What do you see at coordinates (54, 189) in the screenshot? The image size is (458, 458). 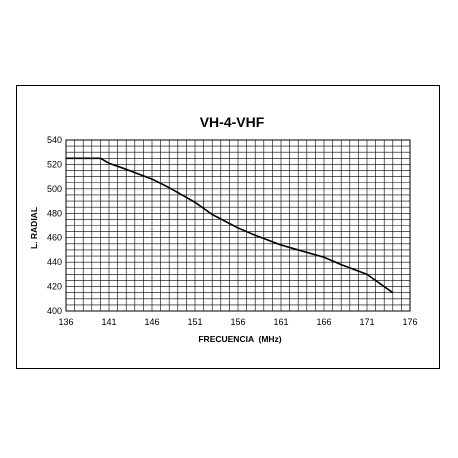 I see `y-tick-label: 500` at bounding box center [54, 189].